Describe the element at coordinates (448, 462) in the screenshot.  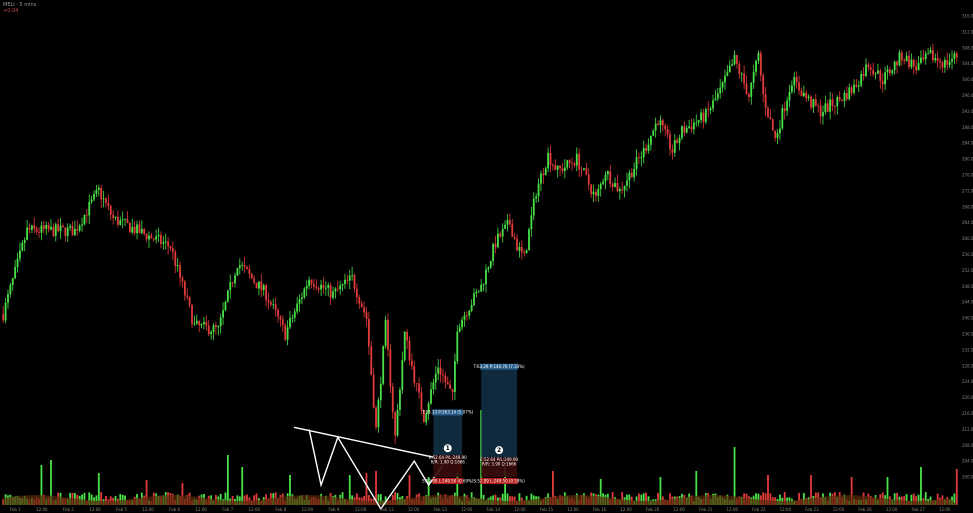
I see `risk-reward-label: R/R: 1.90 Q:1666` at that location.